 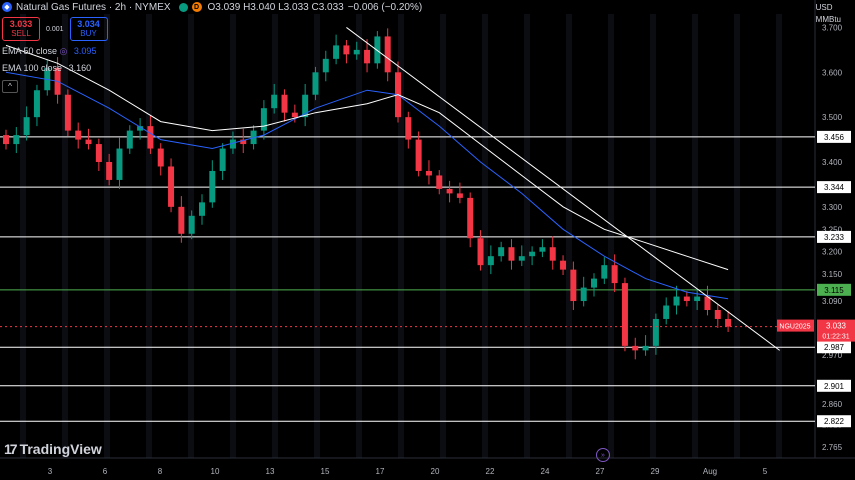 I want to click on y-tick-label: 3.090, so click(x=832, y=301).